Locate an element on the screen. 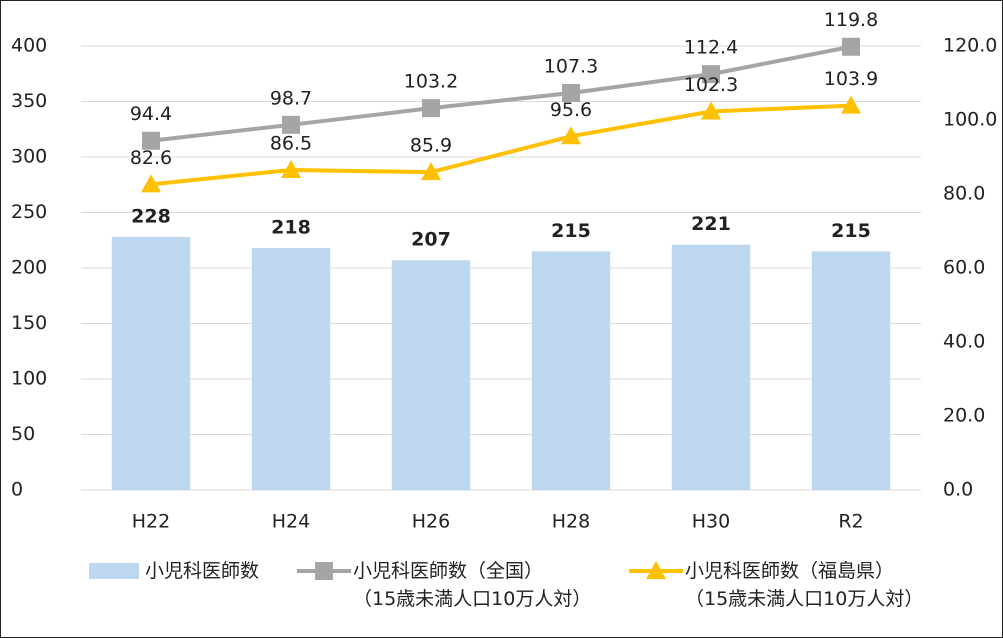  y2-tick-label: 20.0 is located at coordinates (964, 416).